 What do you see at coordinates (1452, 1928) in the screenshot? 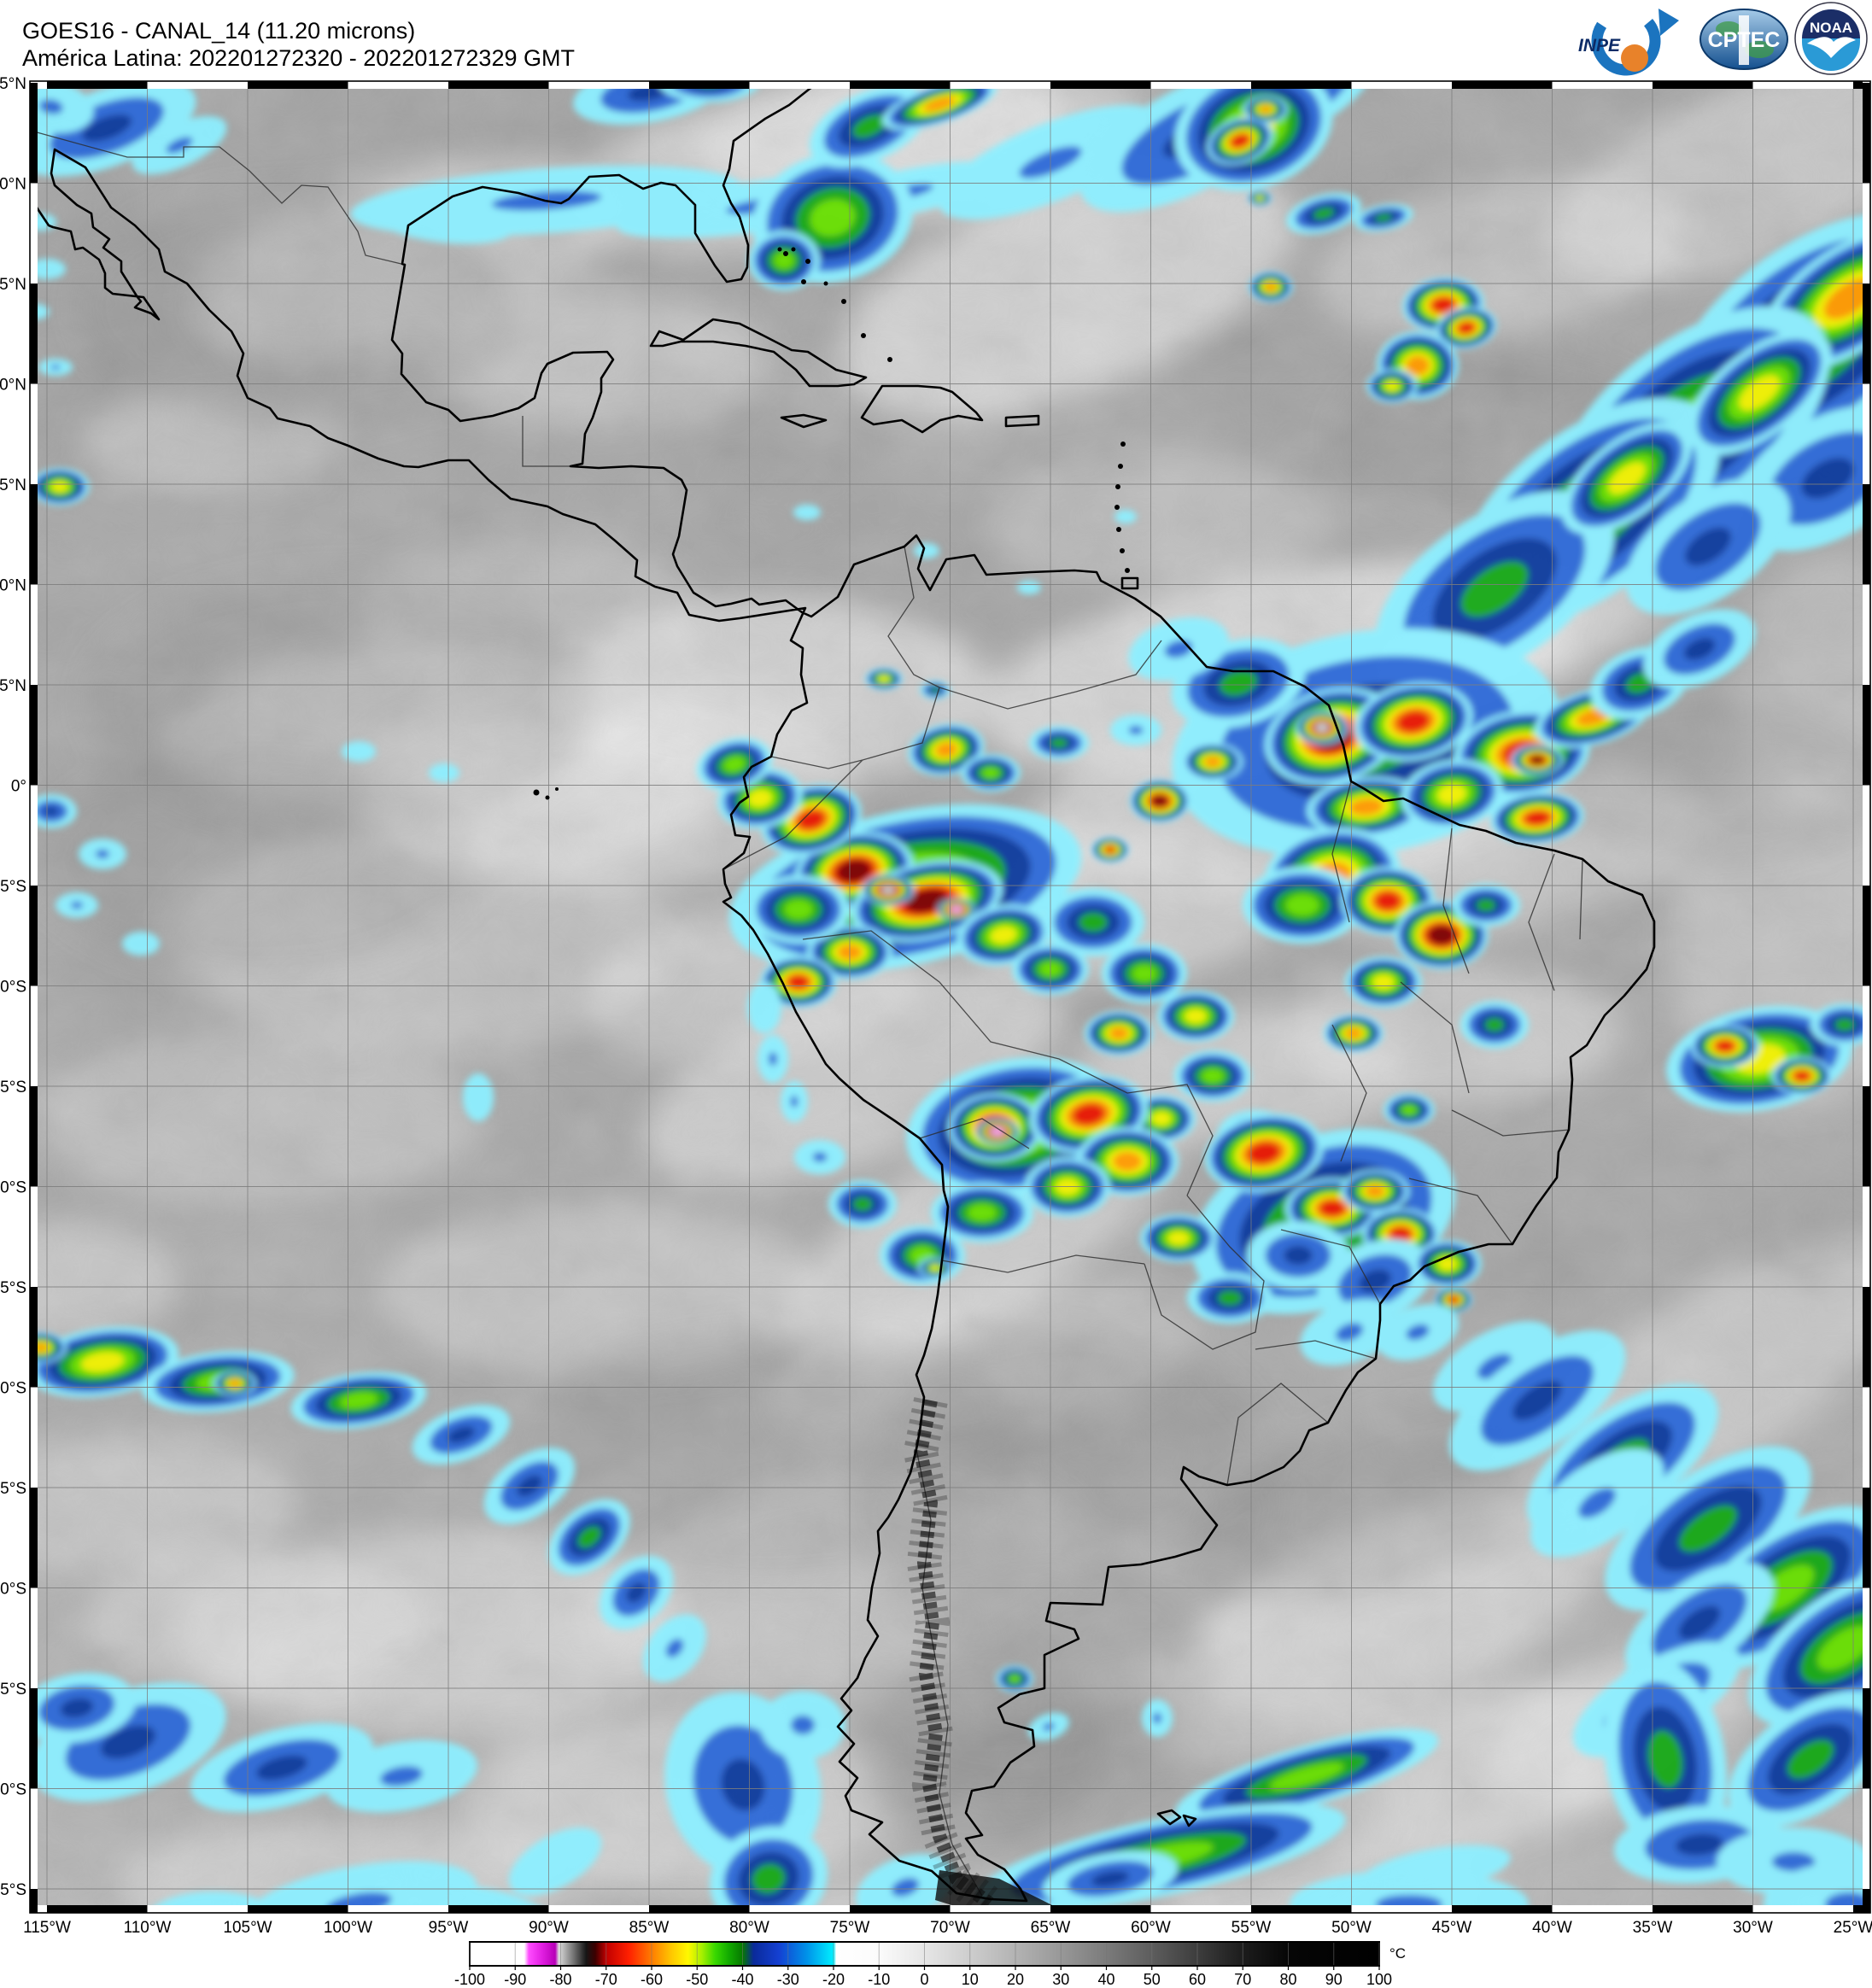
I see `longitude-label: 45°W` at bounding box center [1452, 1928].